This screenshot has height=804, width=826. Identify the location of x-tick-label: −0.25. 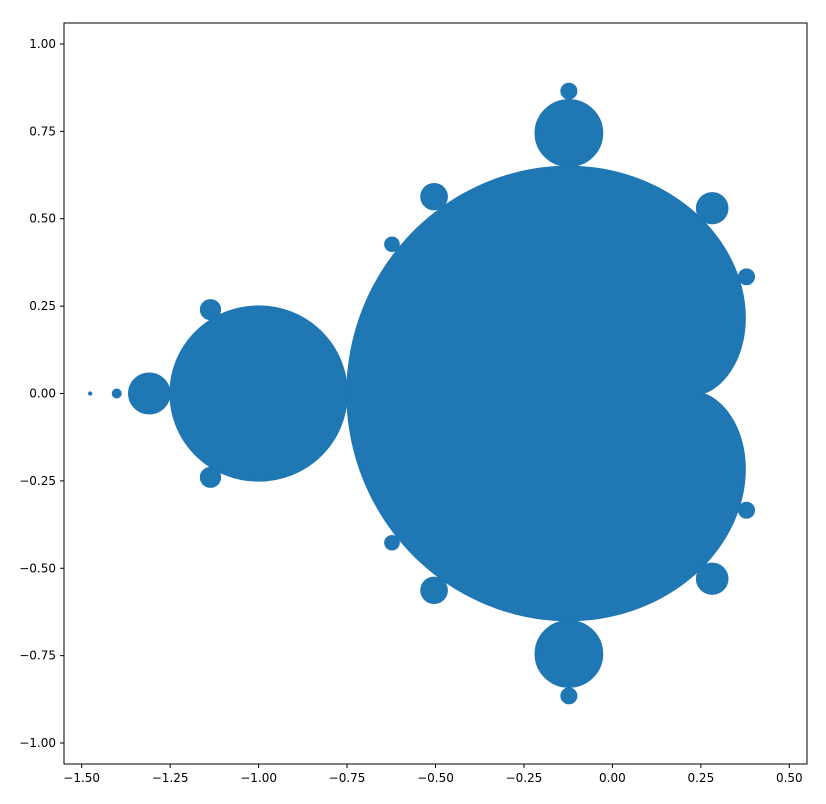
(524, 778).